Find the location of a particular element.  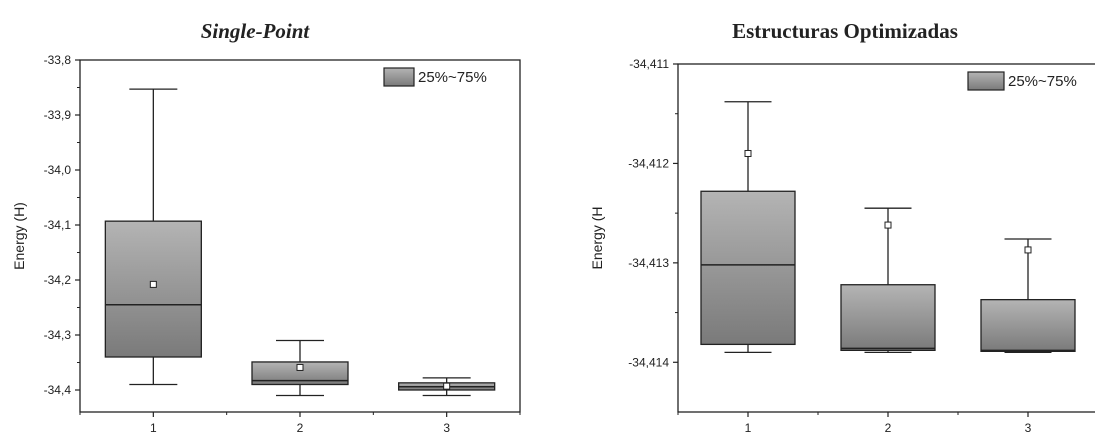

y-axis-label: Energy (H) is located at coordinates (19, 236).